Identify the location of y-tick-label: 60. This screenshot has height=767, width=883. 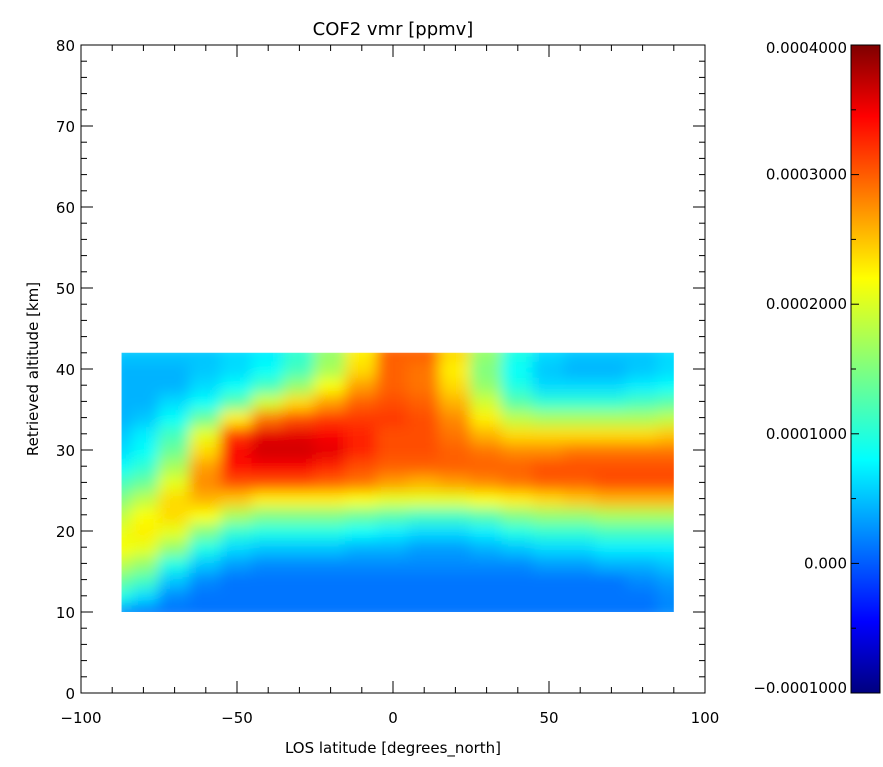
(65, 208).